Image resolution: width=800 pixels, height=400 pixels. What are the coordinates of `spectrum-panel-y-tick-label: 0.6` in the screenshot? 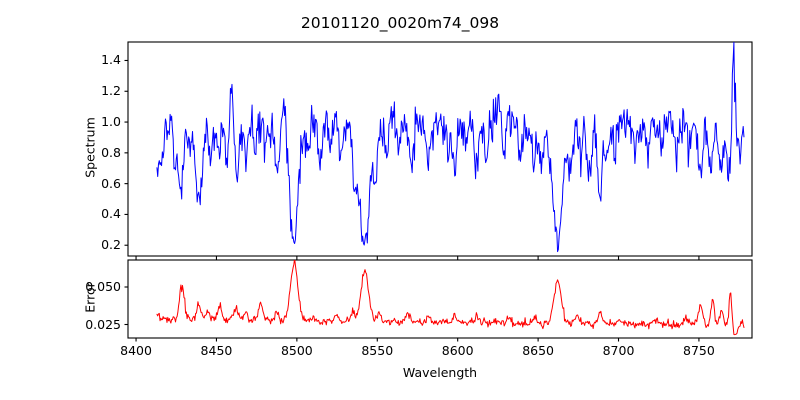 It's located at (111, 183).